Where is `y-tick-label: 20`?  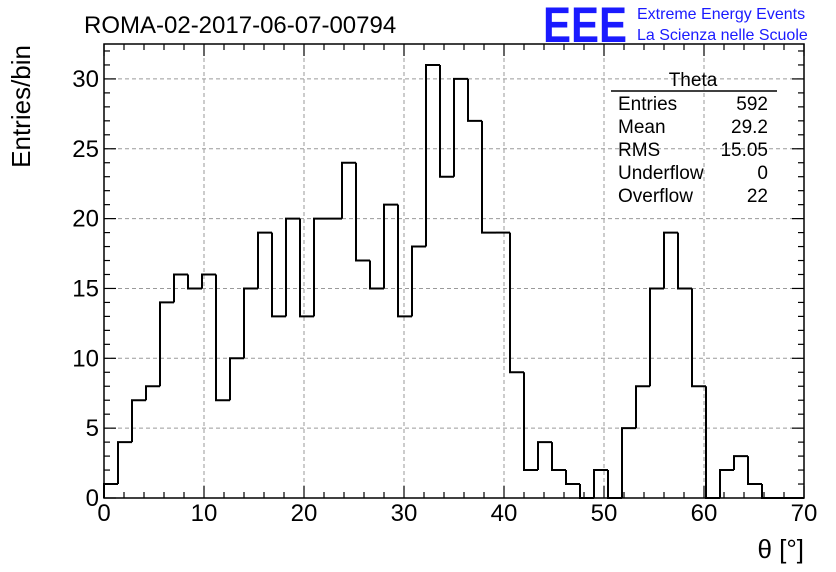 y-tick-label: 20 is located at coordinates (85, 219).